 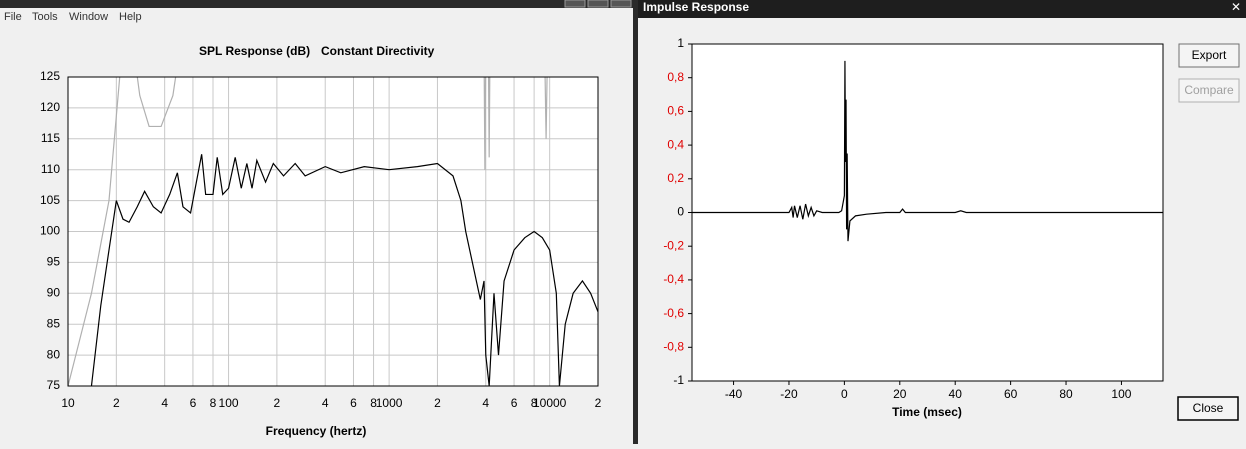 What do you see at coordinates (54, 323) in the screenshot?
I see `y-tick-label: 85` at bounding box center [54, 323].